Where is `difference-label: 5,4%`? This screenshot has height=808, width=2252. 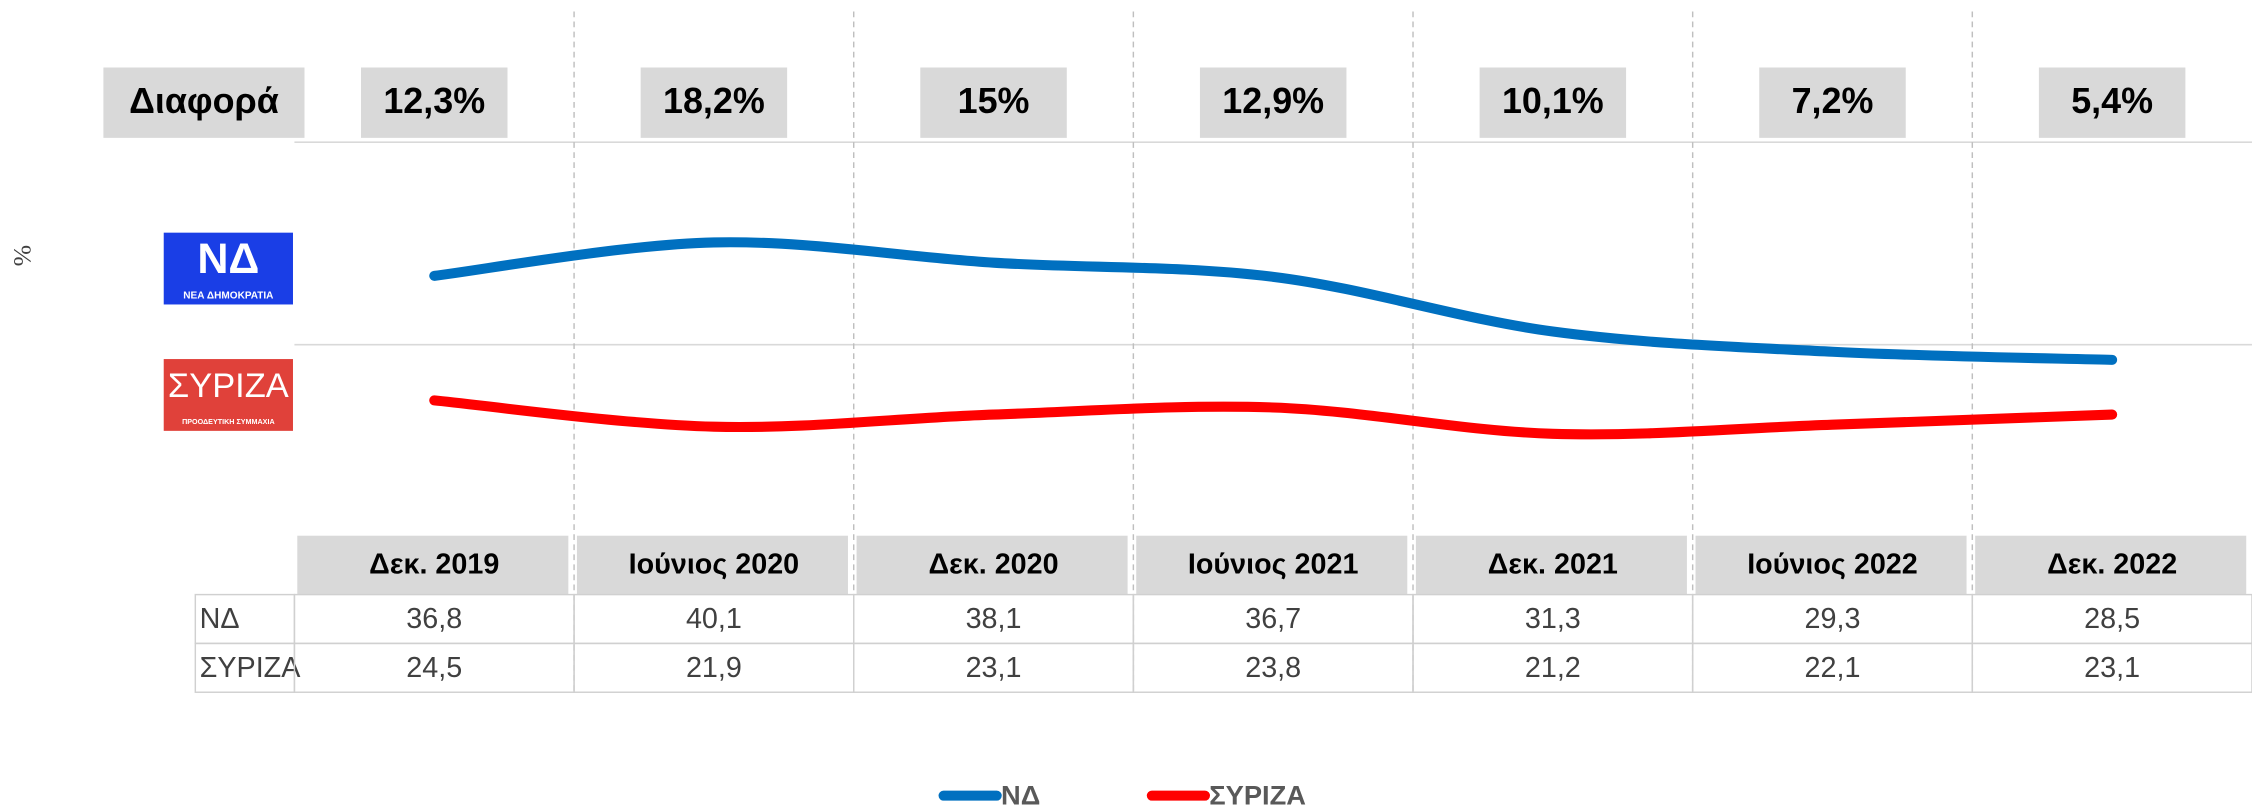 difference-label: 5,4% is located at coordinates (2112, 101).